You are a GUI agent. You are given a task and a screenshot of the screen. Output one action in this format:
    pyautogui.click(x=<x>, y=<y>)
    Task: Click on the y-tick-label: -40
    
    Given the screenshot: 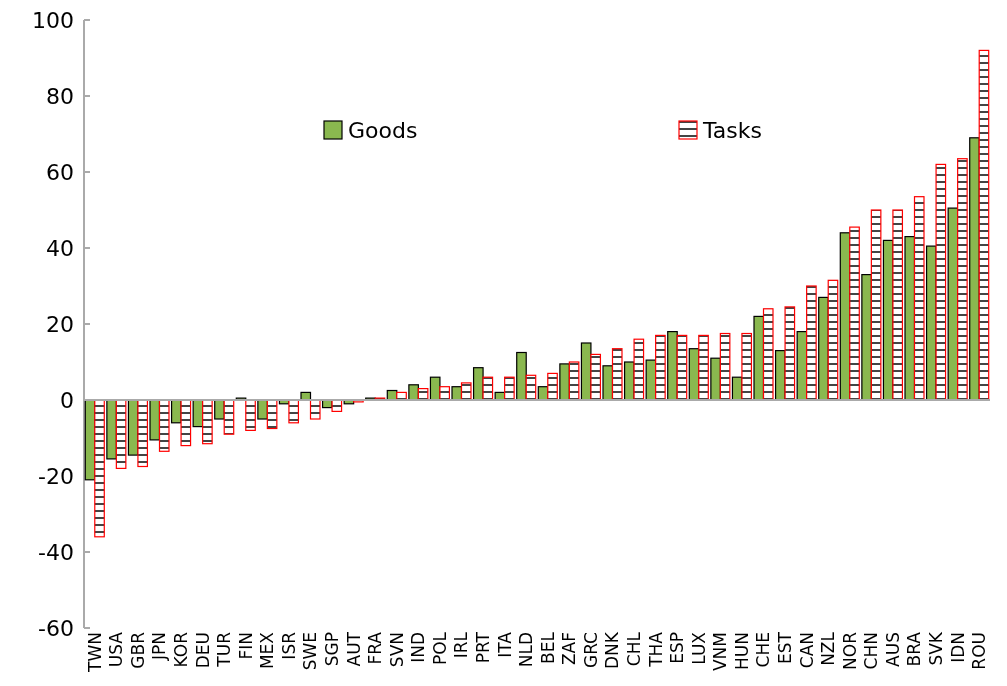 What is the action you would take?
    pyautogui.click(x=56, y=552)
    